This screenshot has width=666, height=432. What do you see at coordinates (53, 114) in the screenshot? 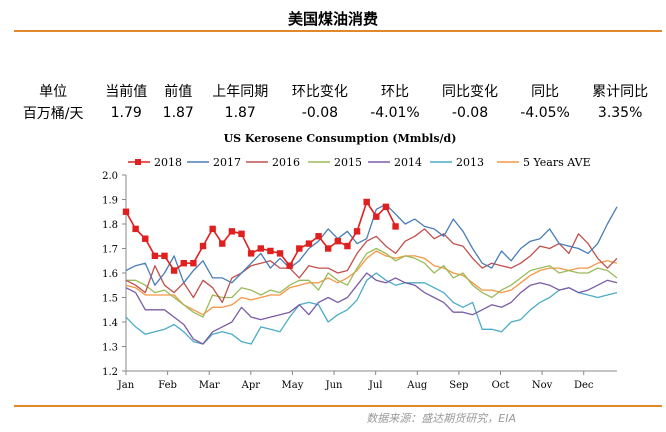
I see `stats-value-cell: 百万桶/天` at bounding box center [53, 114].